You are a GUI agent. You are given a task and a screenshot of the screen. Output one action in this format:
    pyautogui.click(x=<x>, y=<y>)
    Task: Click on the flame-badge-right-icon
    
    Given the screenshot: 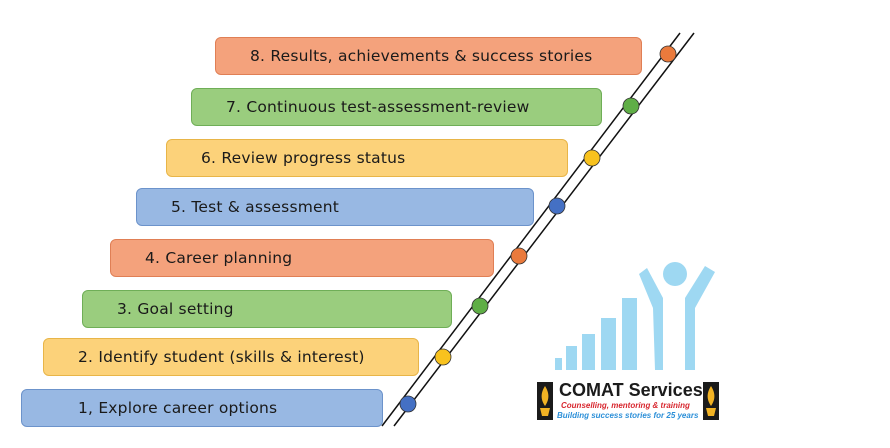 What is the action you would take?
    pyautogui.click(x=711, y=401)
    